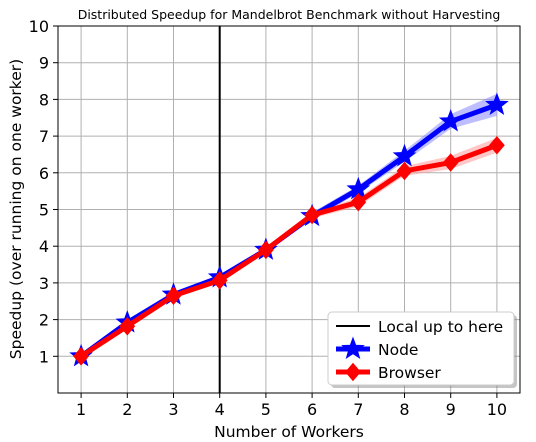 The image size is (536, 442). Describe the element at coordinates (127, 409) in the screenshot. I see `x-tick-label: 2` at that location.